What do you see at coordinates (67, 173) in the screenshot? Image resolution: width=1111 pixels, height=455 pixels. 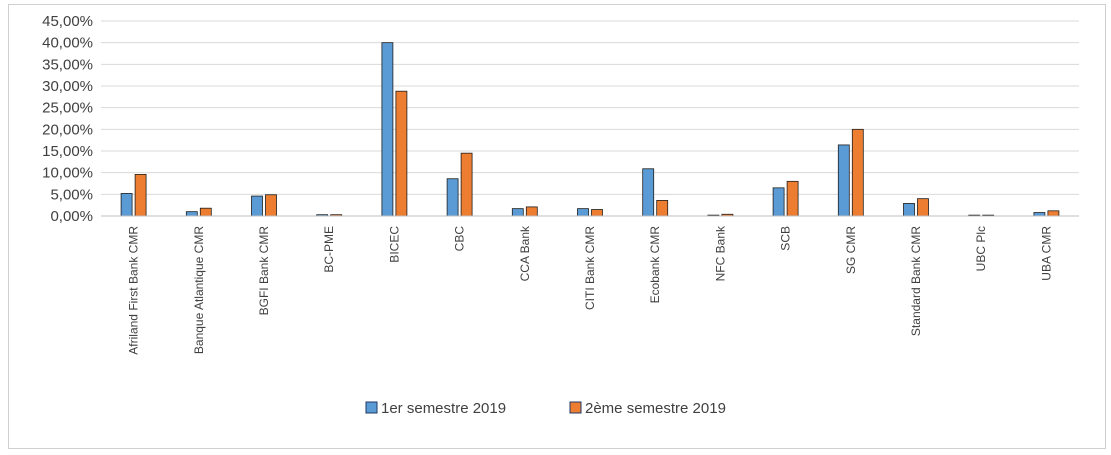 I see `y-tick-label: 10,00%` at bounding box center [67, 173].